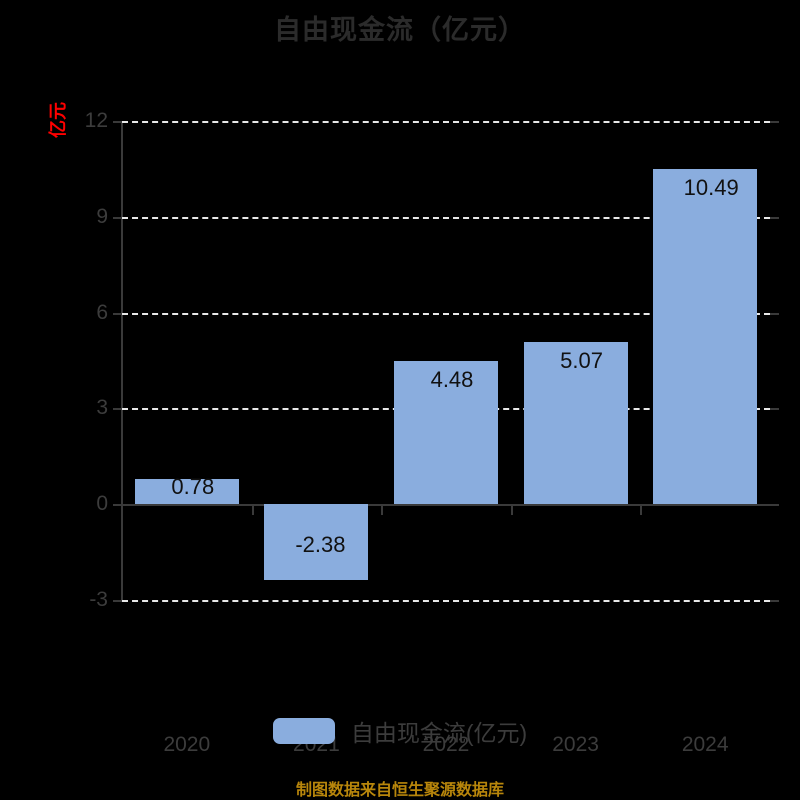 The width and height of the screenshot is (800, 800). I want to click on bar-2021, so click(316, 542).